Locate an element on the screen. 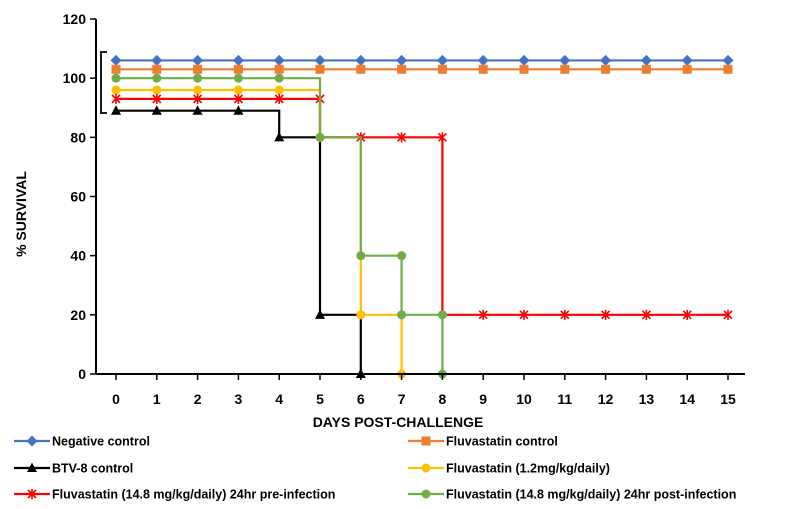 This screenshot has height=509, width=791. legend-item: BTV-8 control is located at coordinates (73, 469).